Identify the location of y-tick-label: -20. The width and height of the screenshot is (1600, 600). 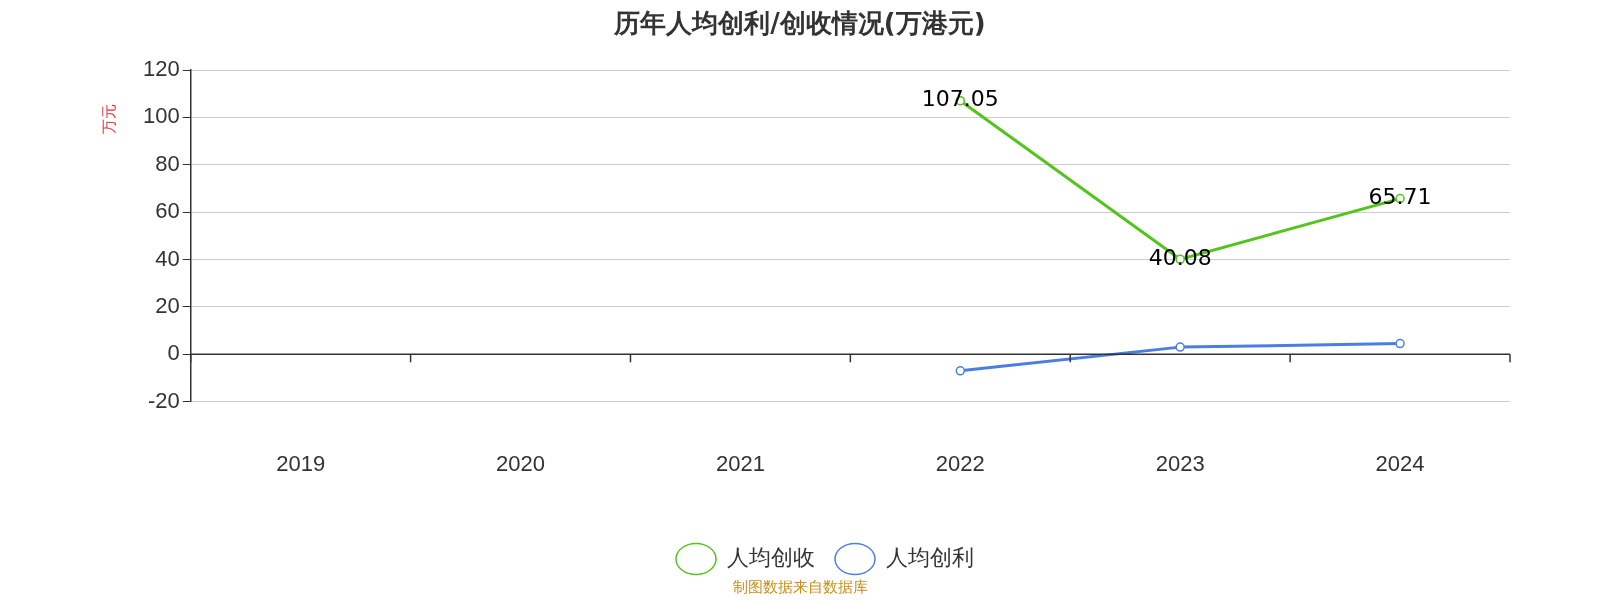
(163, 400).